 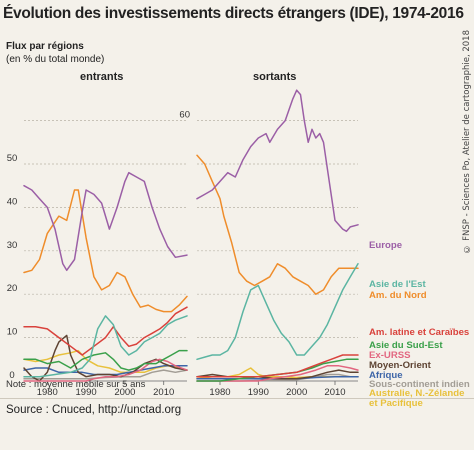 What do you see at coordinates (12, 201) in the screenshot?
I see `y-tick-label: 40` at bounding box center [12, 201].